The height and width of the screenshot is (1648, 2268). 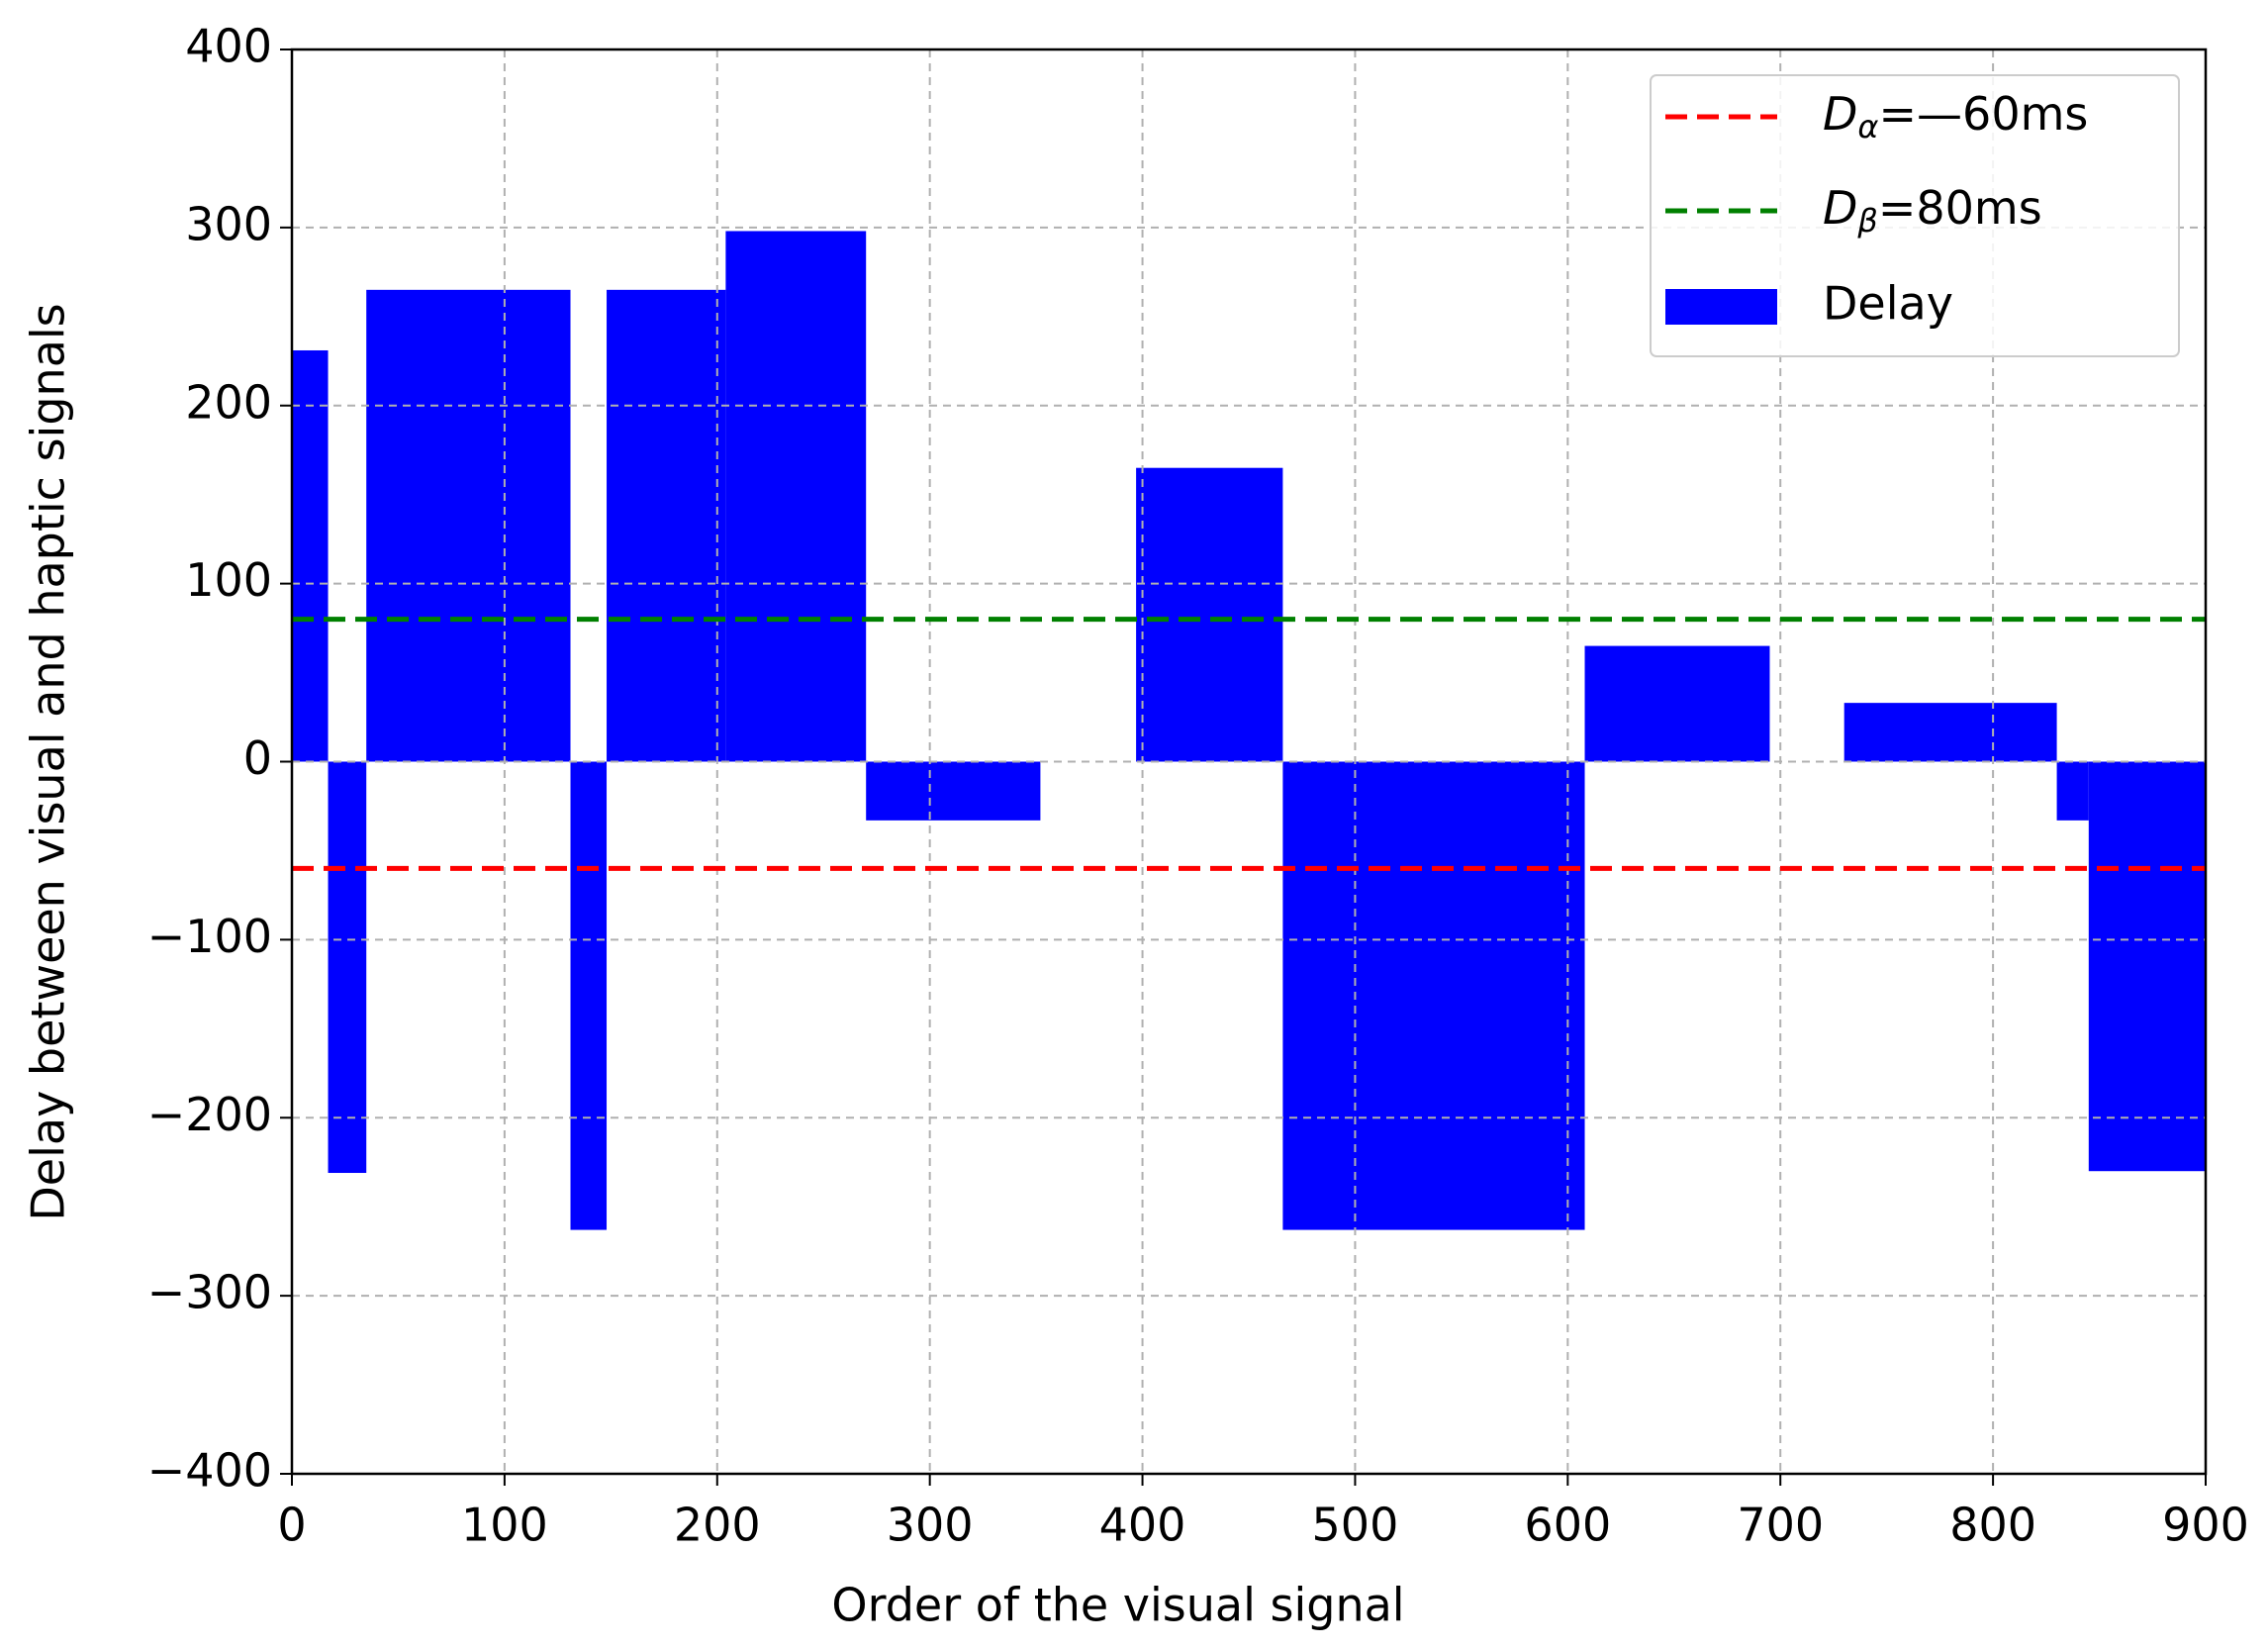 What do you see at coordinates (291, 1525) in the screenshot?
I see `x-tick-label: 0` at bounding box center [291, 1525].